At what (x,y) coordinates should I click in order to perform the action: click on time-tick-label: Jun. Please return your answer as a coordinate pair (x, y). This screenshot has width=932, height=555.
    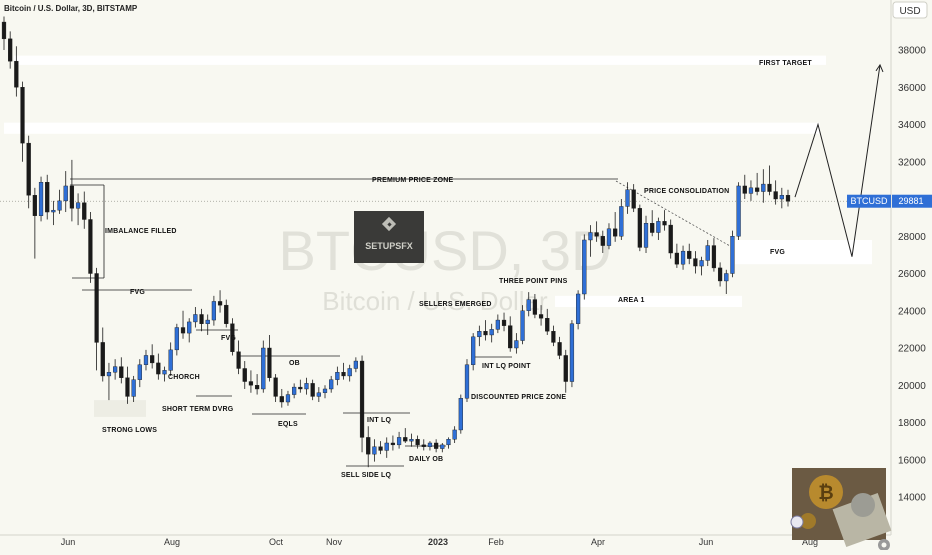
    Looking at the image, I should click on (706, 542).